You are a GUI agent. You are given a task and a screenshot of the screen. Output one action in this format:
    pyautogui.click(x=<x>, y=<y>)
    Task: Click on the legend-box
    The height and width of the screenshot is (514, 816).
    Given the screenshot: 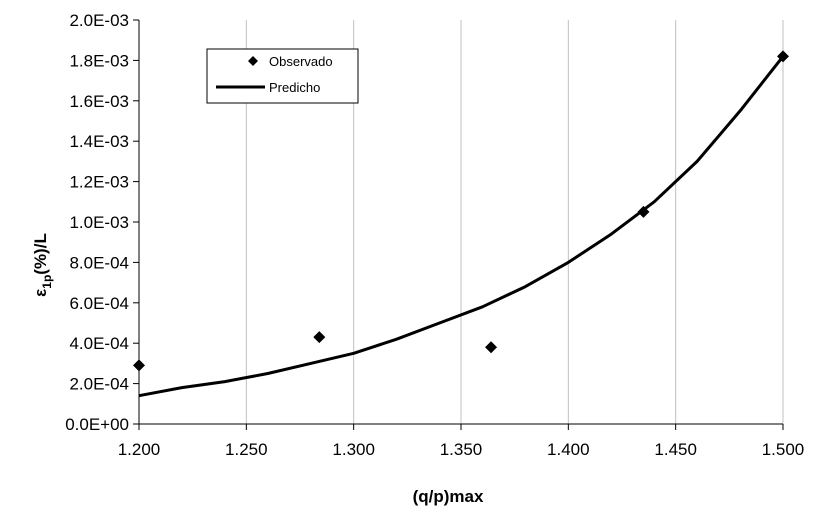 What is the action you would take?
    pyautogui.click(x=282, y=76)
    